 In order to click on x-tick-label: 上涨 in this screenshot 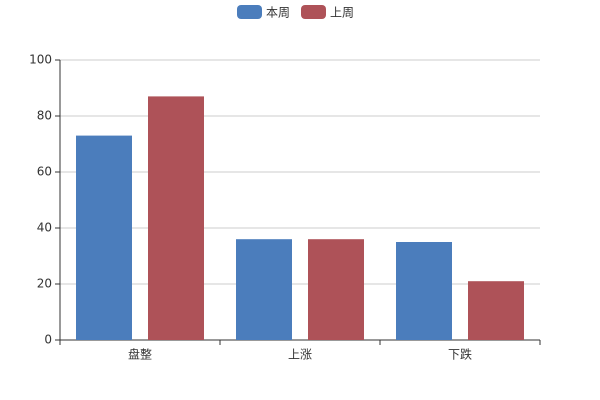, I will do `click(300, 354)`.